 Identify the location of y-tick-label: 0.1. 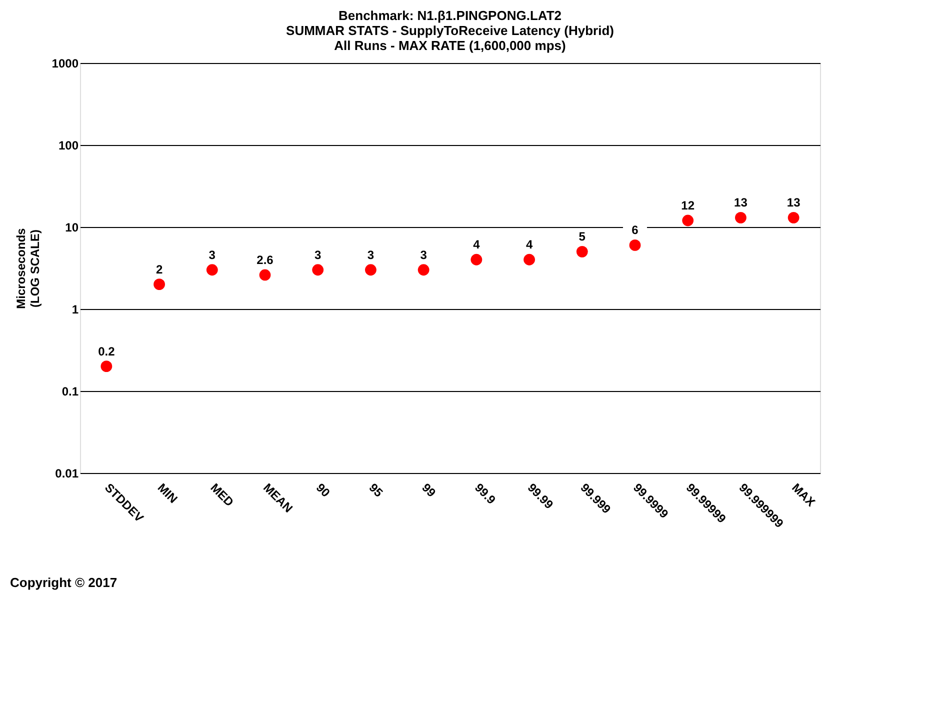
(70, 391).